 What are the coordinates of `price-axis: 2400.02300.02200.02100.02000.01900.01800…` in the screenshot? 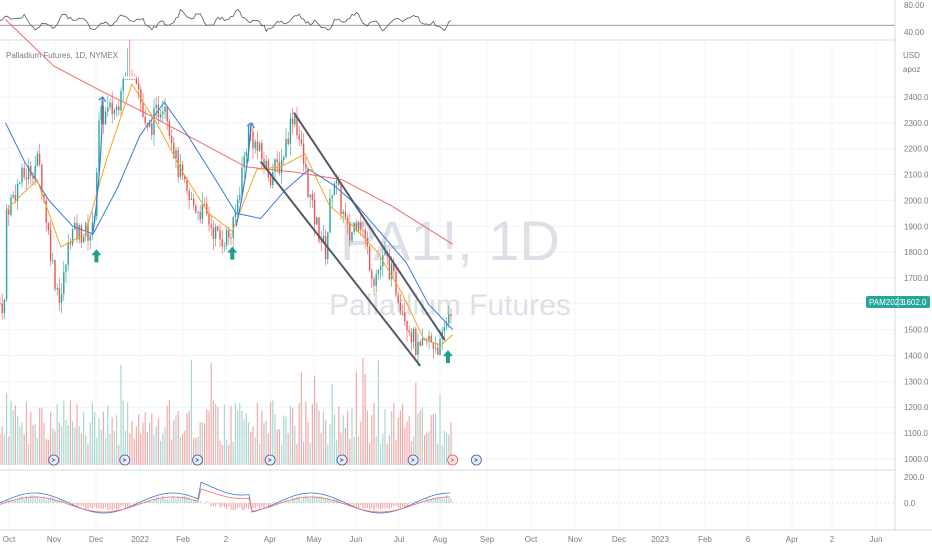 It's located at (916, 278).